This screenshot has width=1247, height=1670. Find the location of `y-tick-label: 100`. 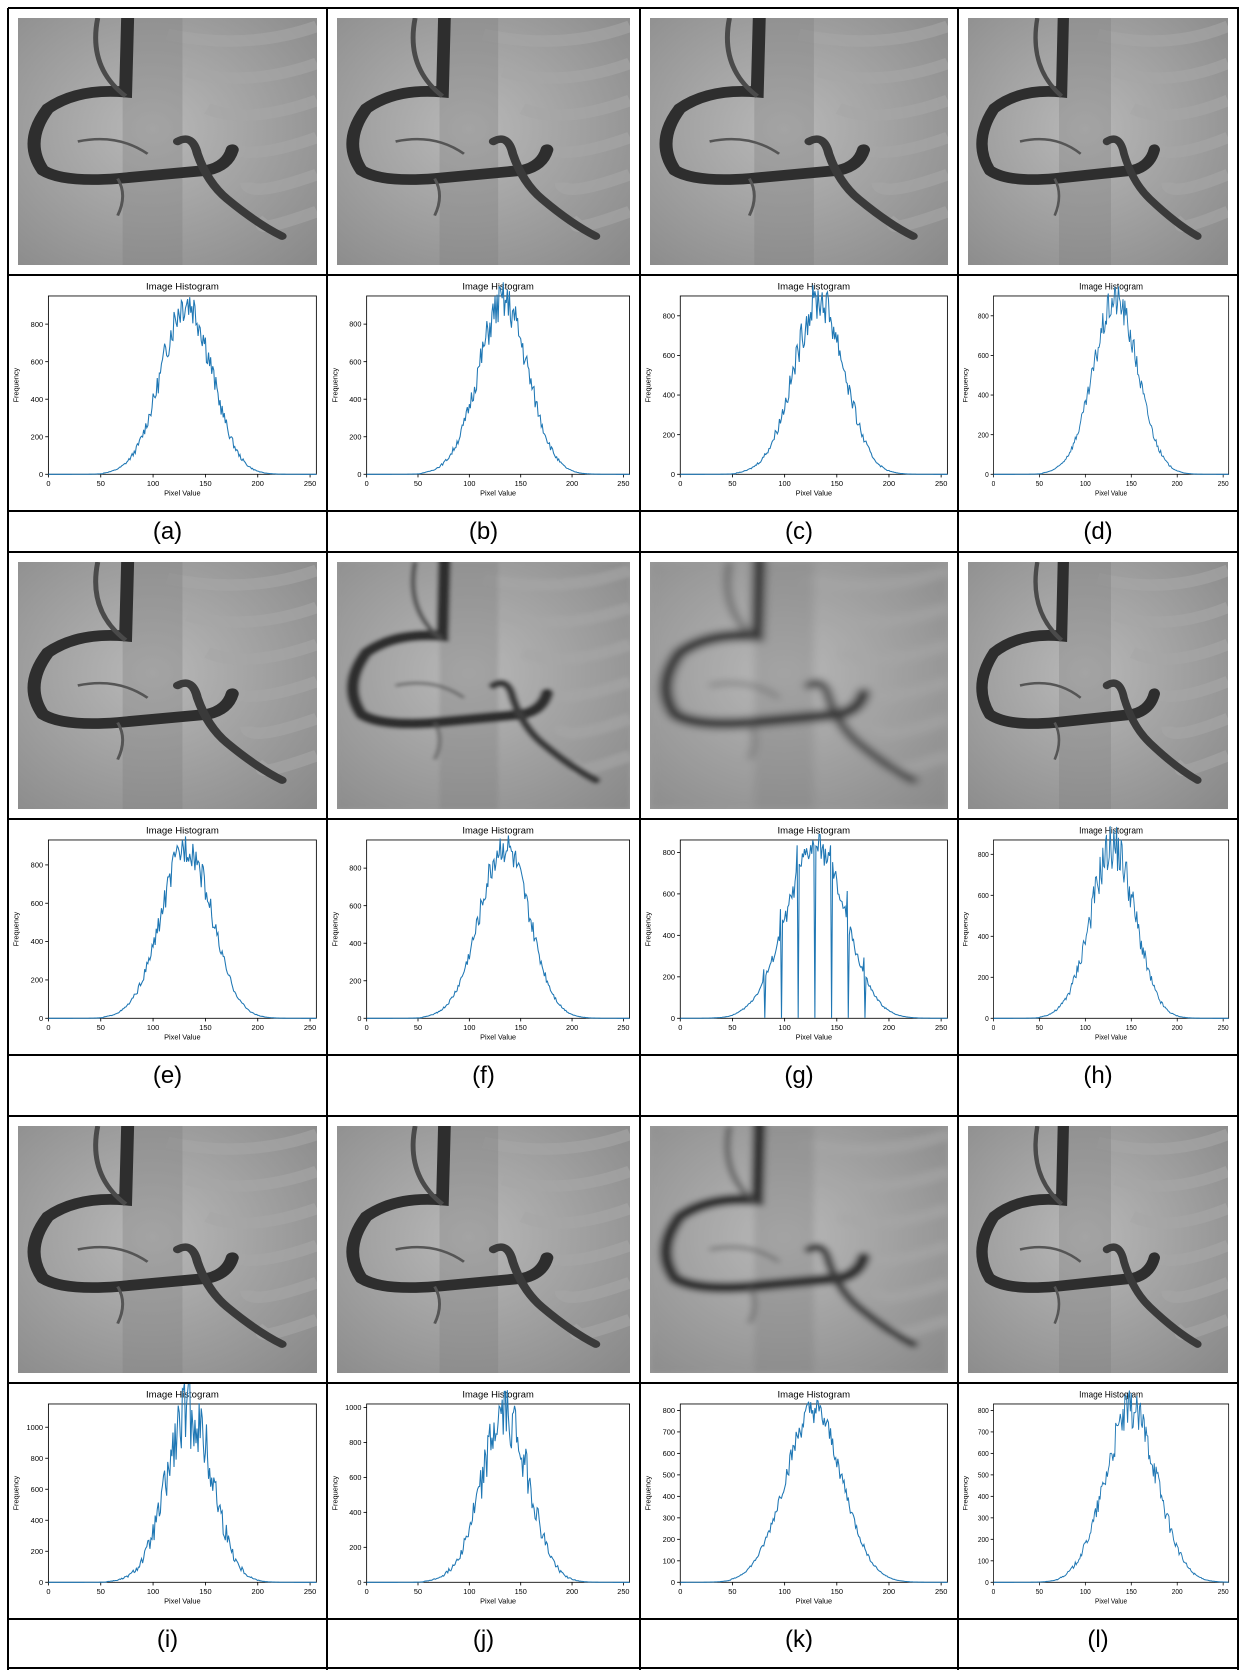

y-tick-label: 100 is located at coordinates (983, 1561).